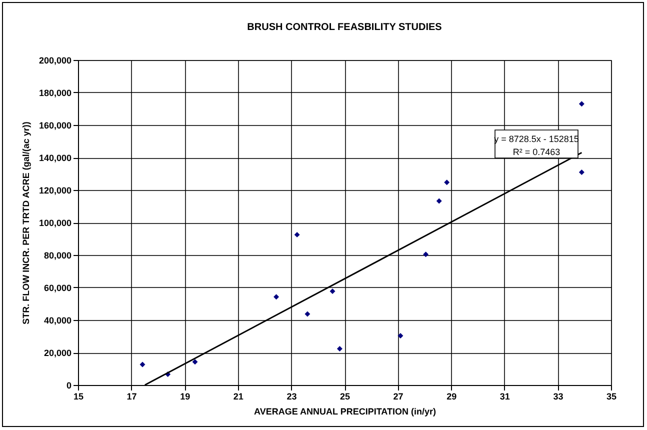 Image resolution: width=647 pixels, height=430 pixels. What do you see at coordinates (345, 397) in the screenshot?
I see `x-tick-label: 25` at bounding box center [345, 397].